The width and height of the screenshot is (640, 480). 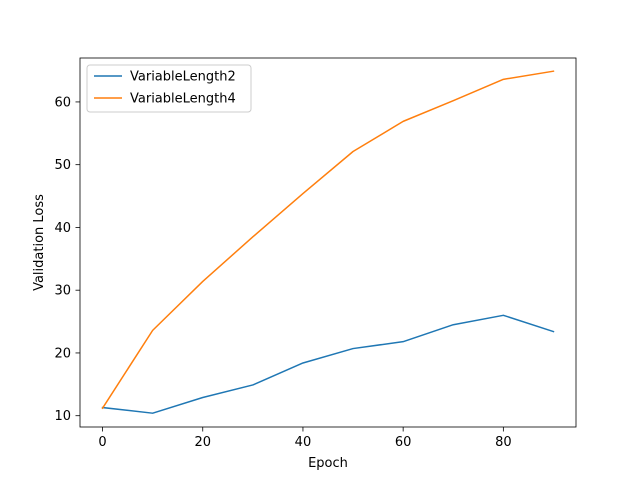 What do you see at coordinates (328, 463) in the screenshot?
I see `x-axis-label: Epoch` at bounding box center [328, 463].